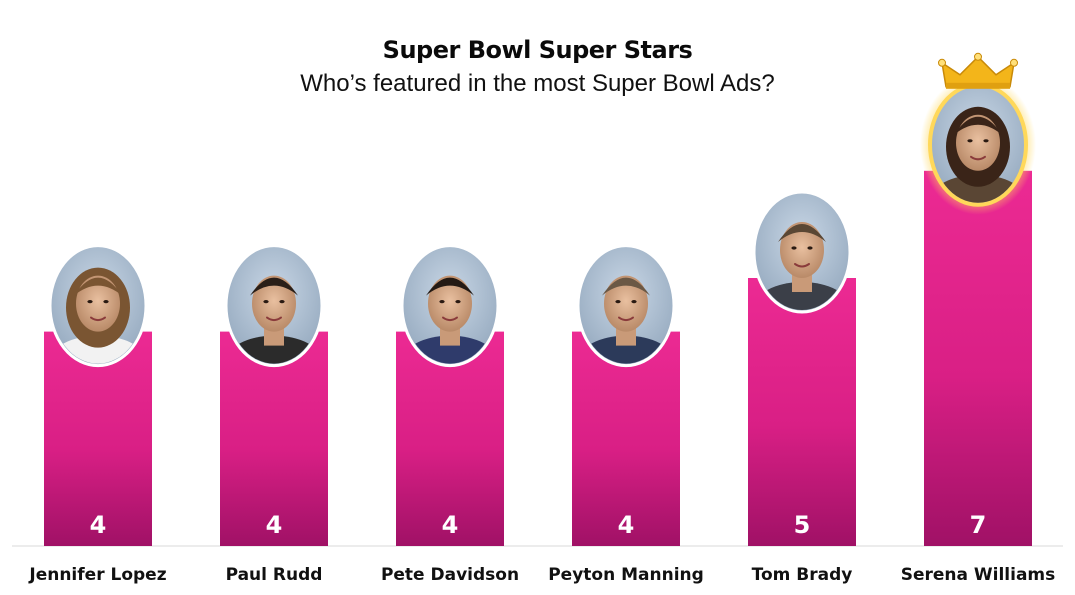  Describe the element at coordinates (978, 70) in the screenshot. I see `crown-icon` at that location.